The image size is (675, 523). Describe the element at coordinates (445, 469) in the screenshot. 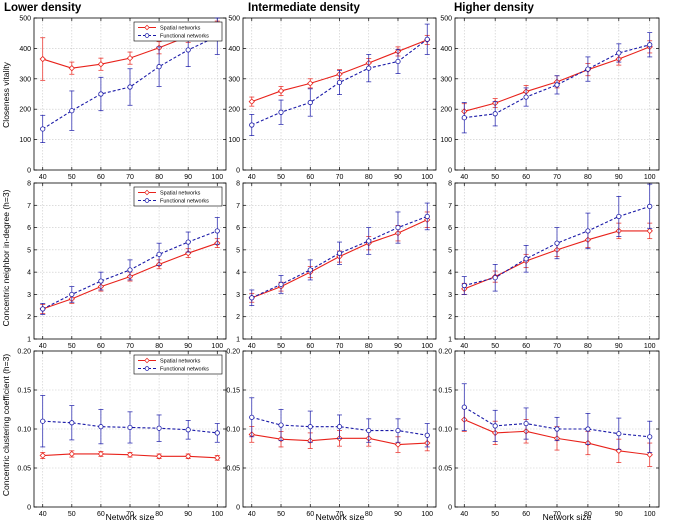

I see `y-tick-label: 0.05` at that location.